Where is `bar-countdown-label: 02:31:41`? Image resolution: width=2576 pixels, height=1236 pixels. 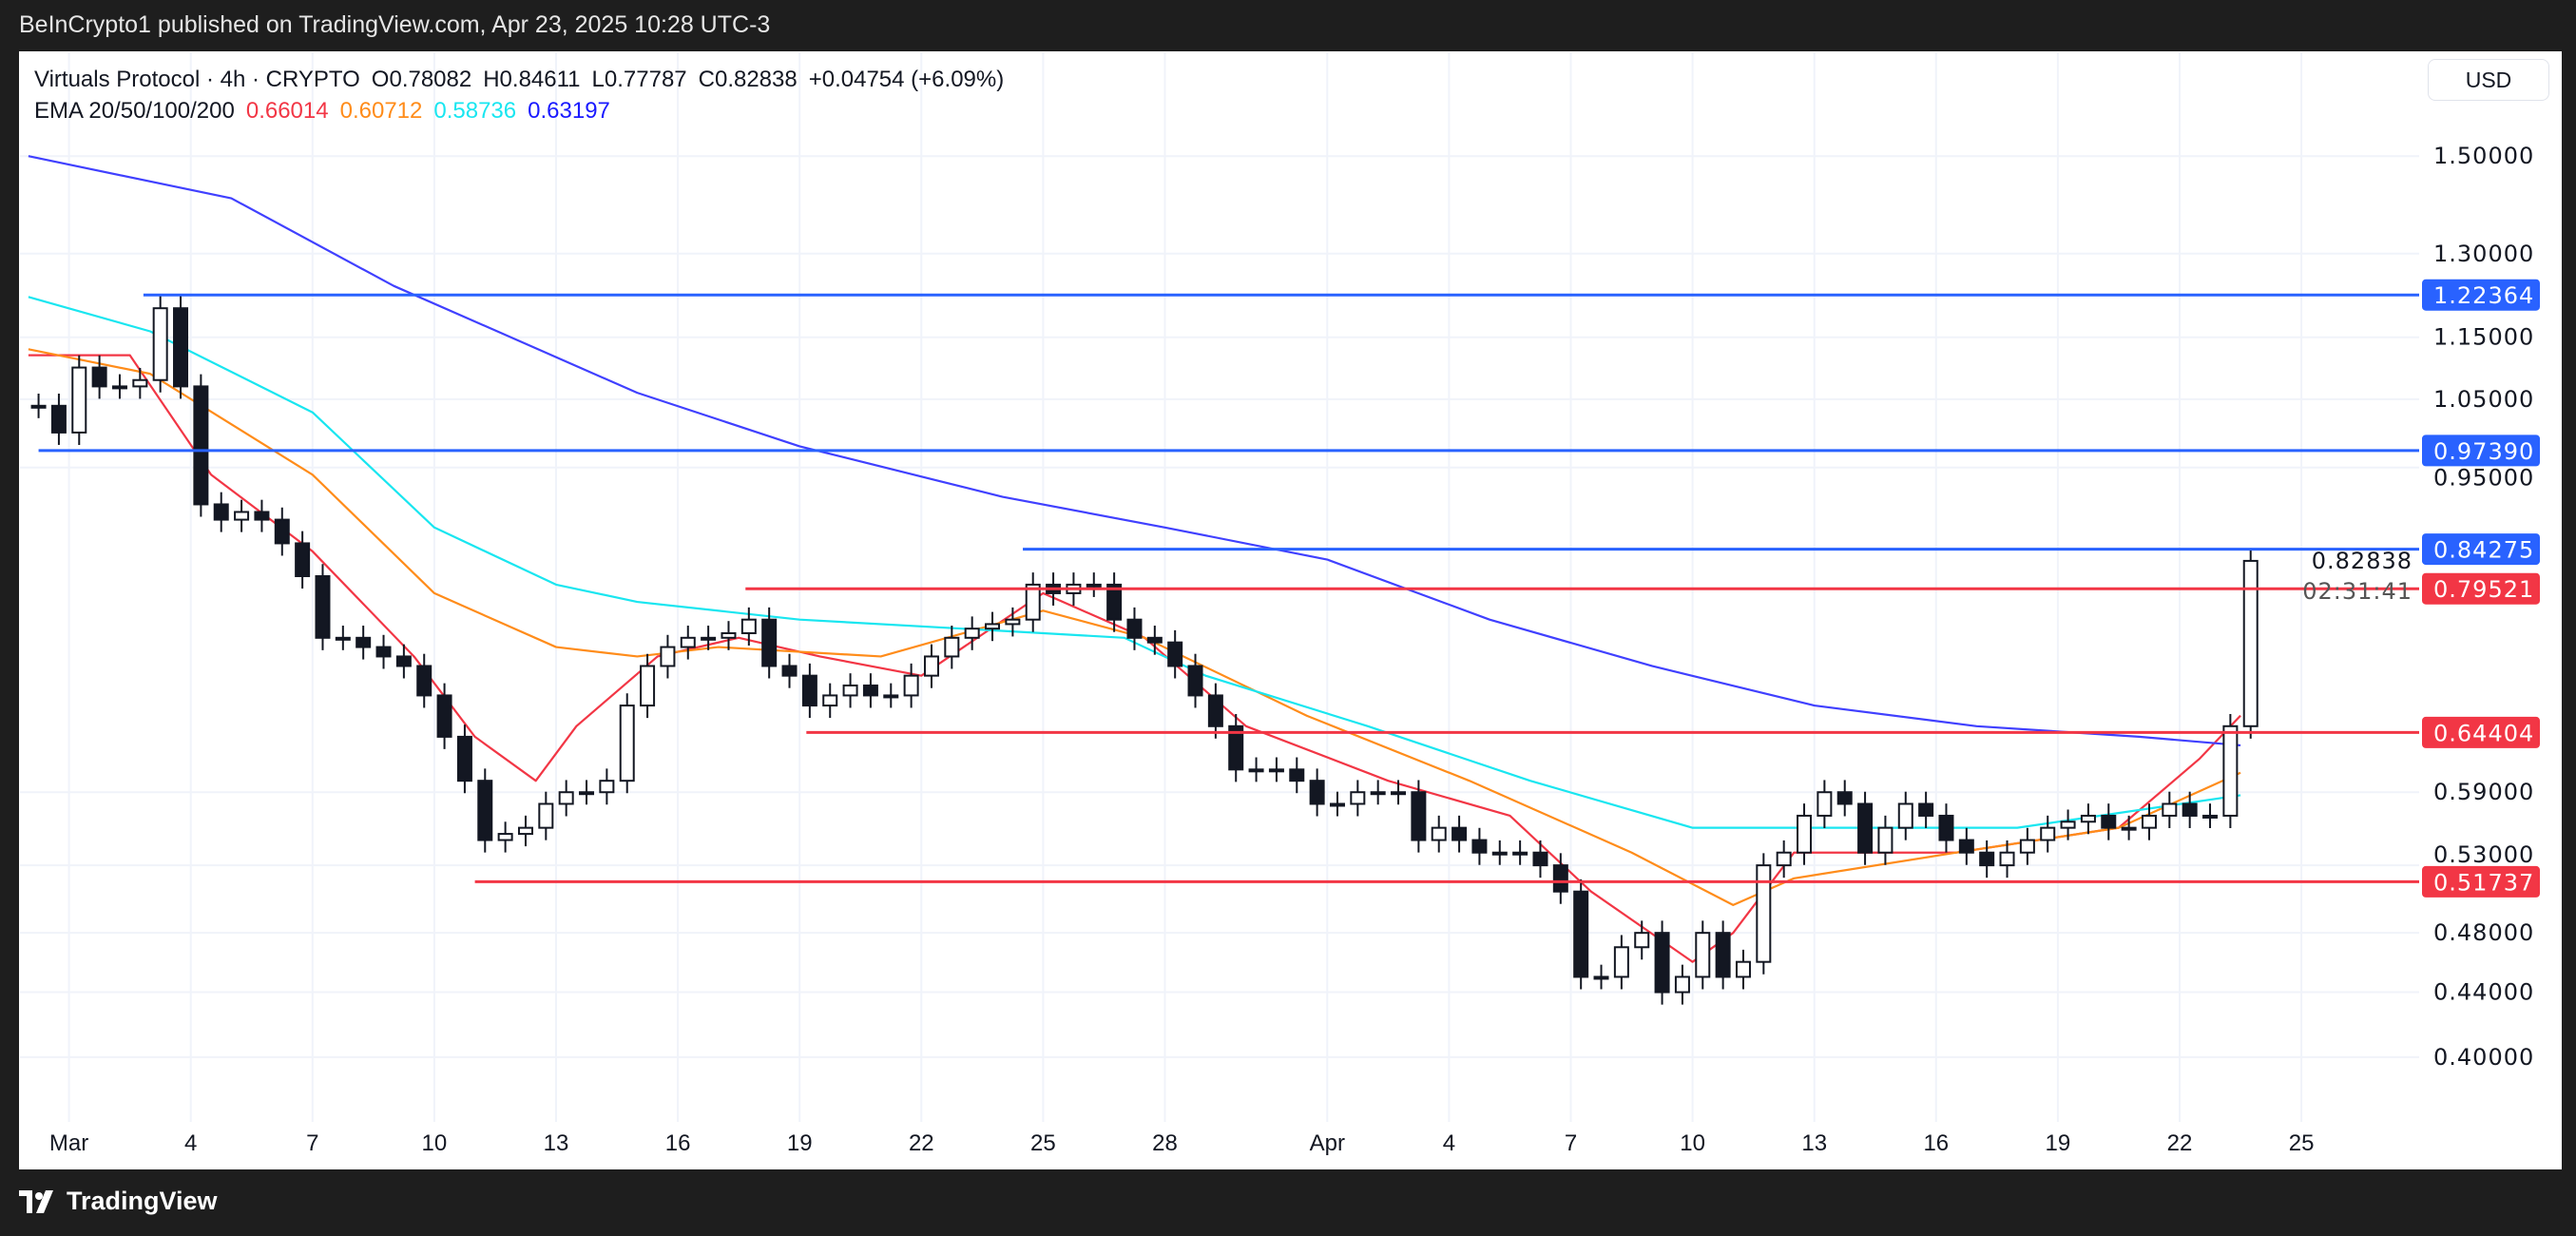 bar-countdown-label: 02:31:41 is located at coordinates (2358, 592).